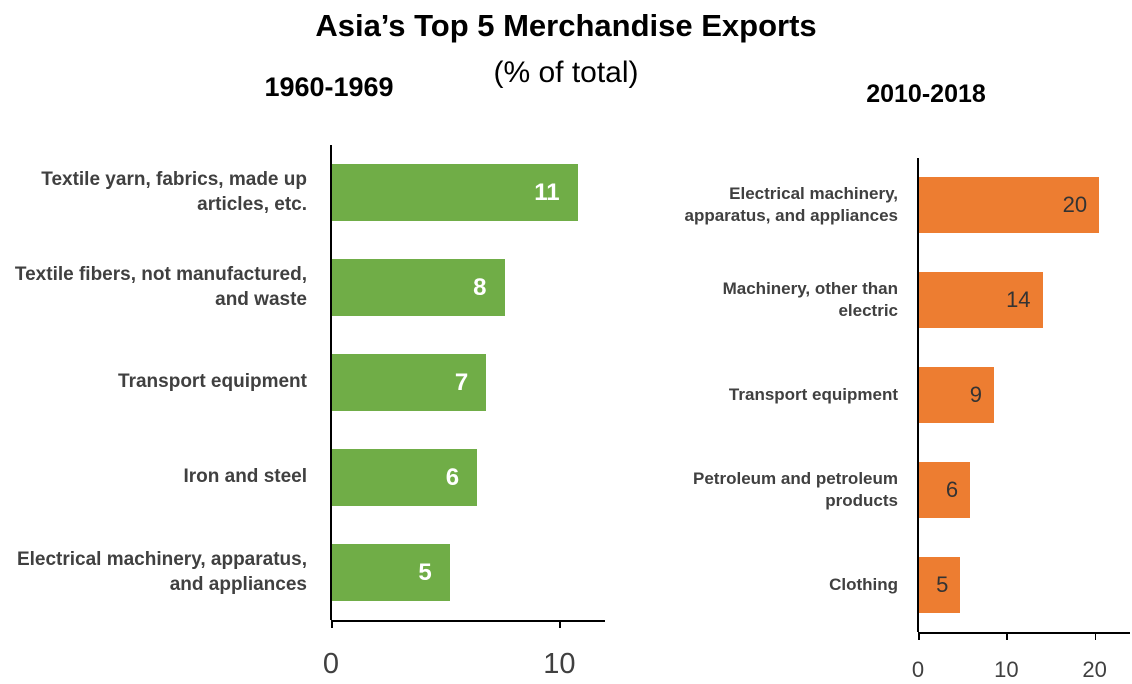  I want to click on panel-title: 2010-2018, so click(926, 94).